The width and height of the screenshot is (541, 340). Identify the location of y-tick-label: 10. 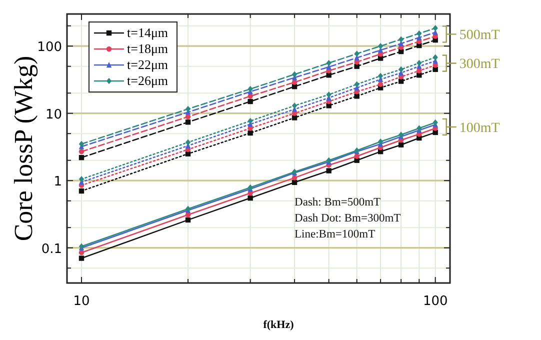
(53, 114).